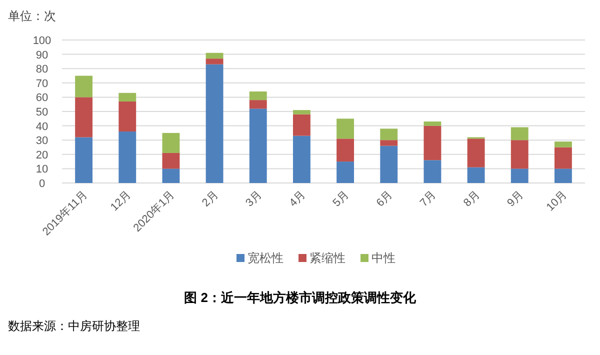 This screenshot has height=355, width=600. I want to click on y-tick-label: 90, so click(42, 55).